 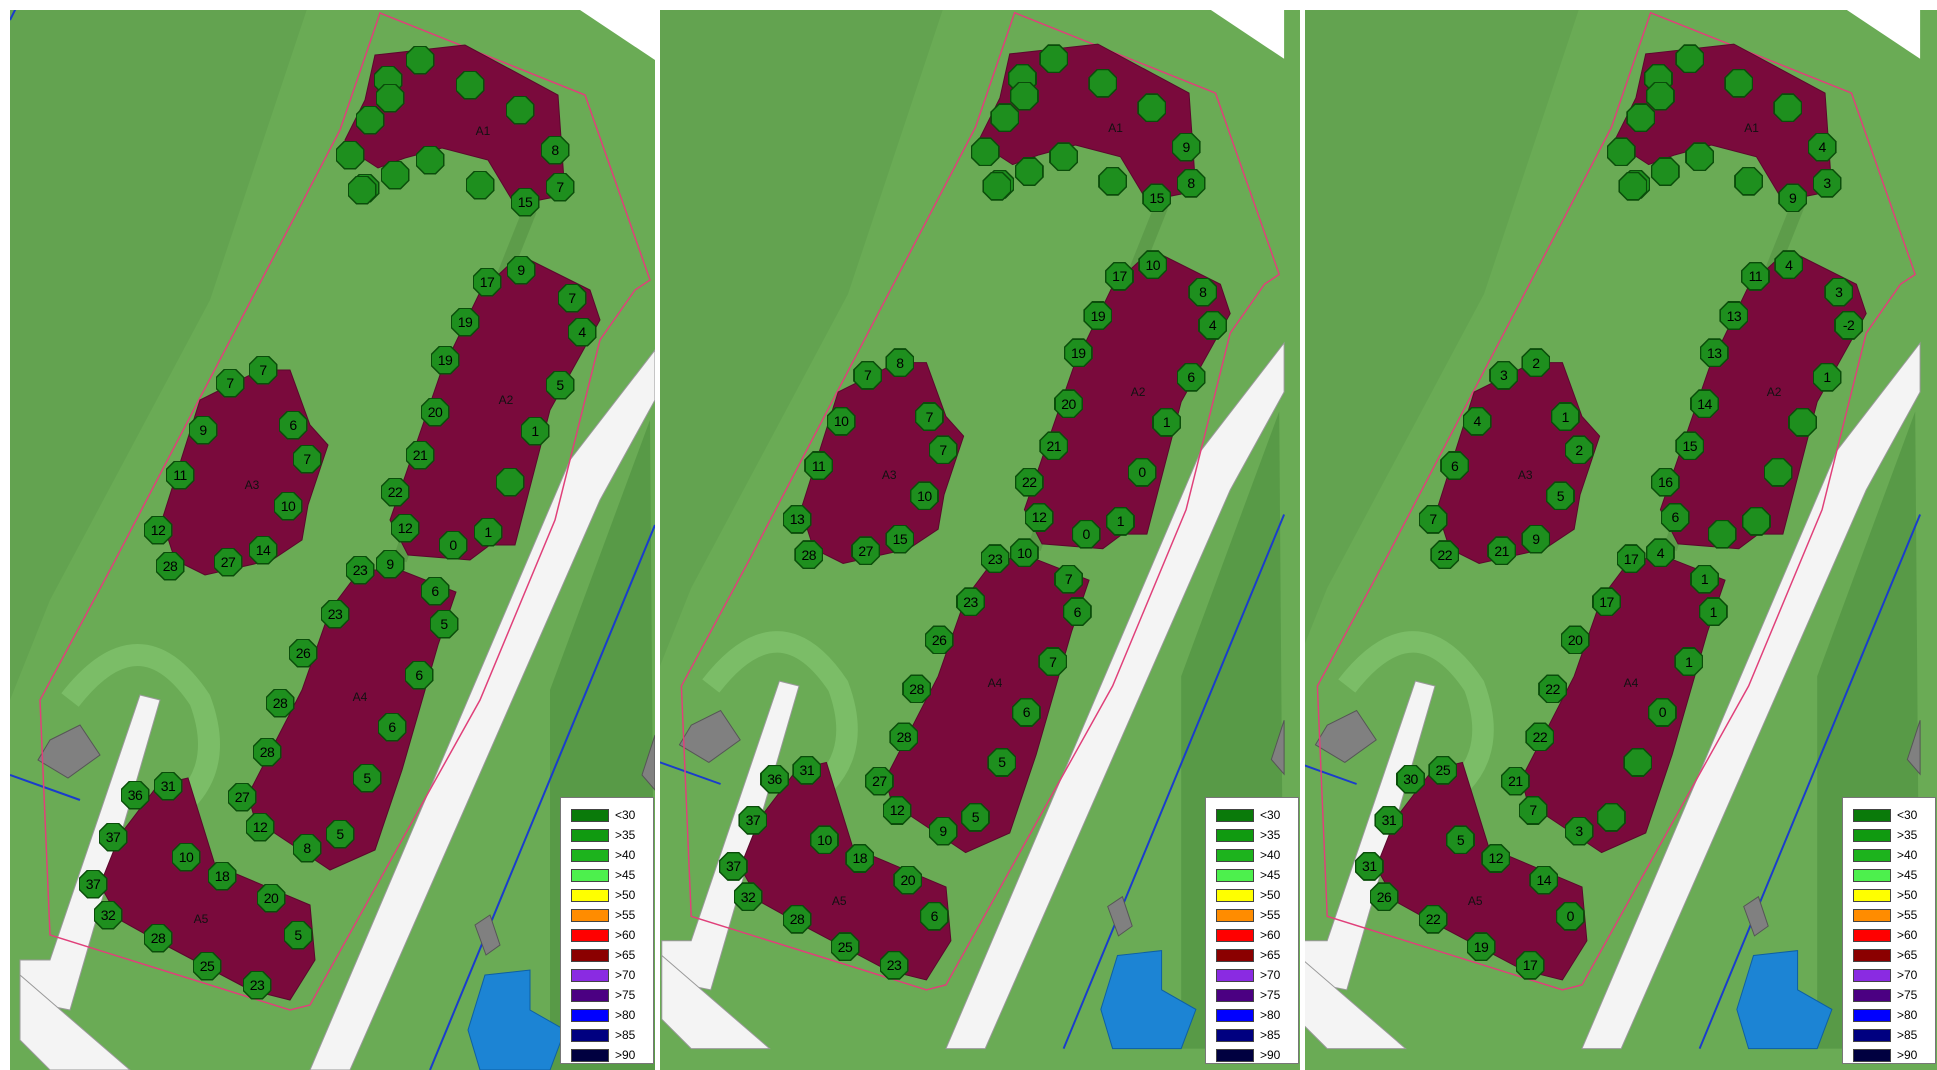 I want to click on receptor-marker: -2, so click(x=1849, y=325).